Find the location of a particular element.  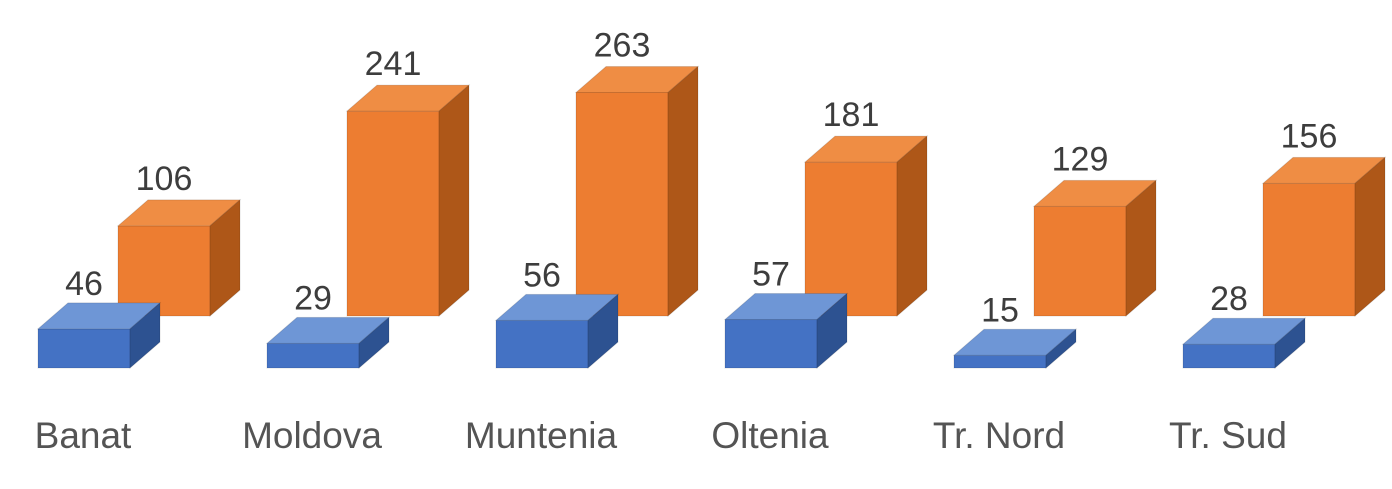

category-label: Tr. Nord is located at coordinates (999, 435).